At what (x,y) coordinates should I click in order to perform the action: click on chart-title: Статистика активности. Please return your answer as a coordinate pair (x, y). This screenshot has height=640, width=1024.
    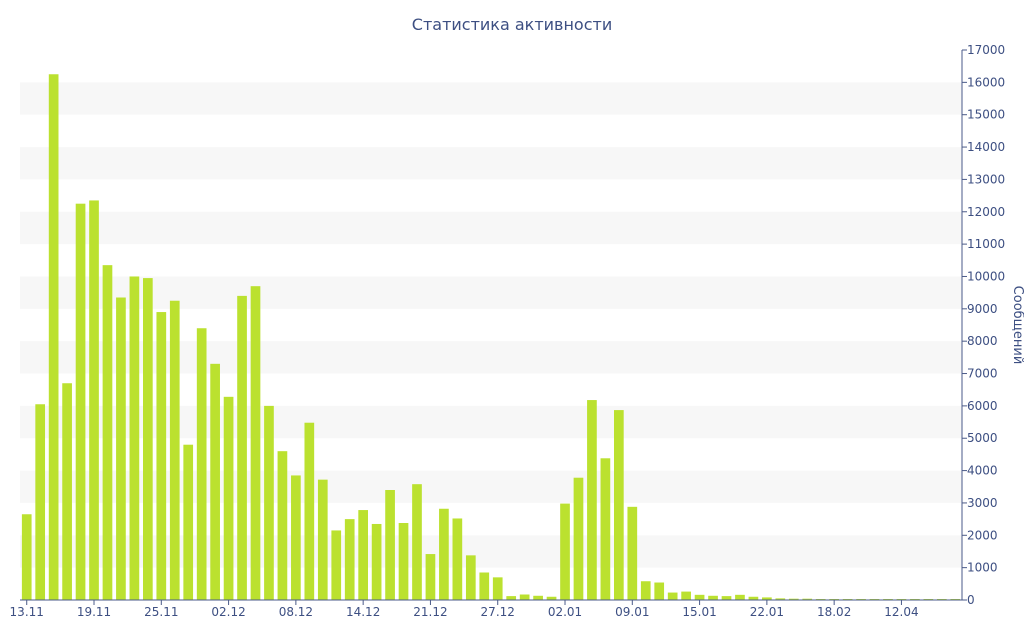
    Looking at the image, I should click on (512, 24).